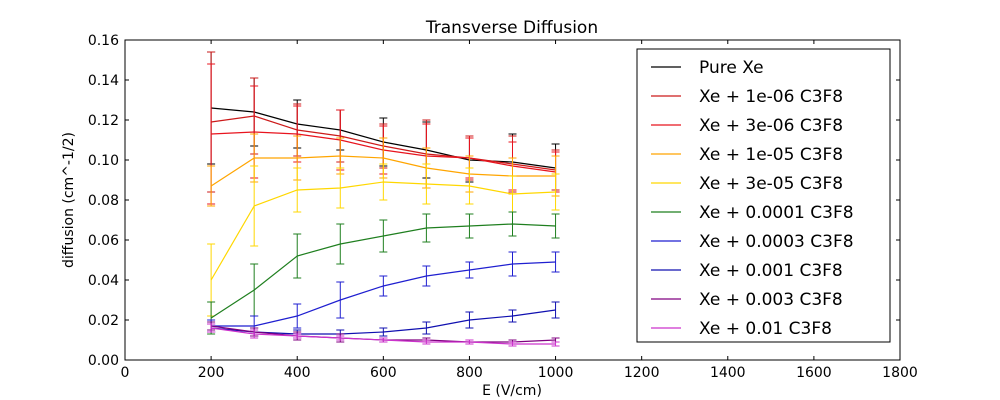 The height and width of the screenshot is (400, 1000). Describe the element at coordinates (103, 121) in the screenshot. I see `y-tick-label: 0.12` at that location.